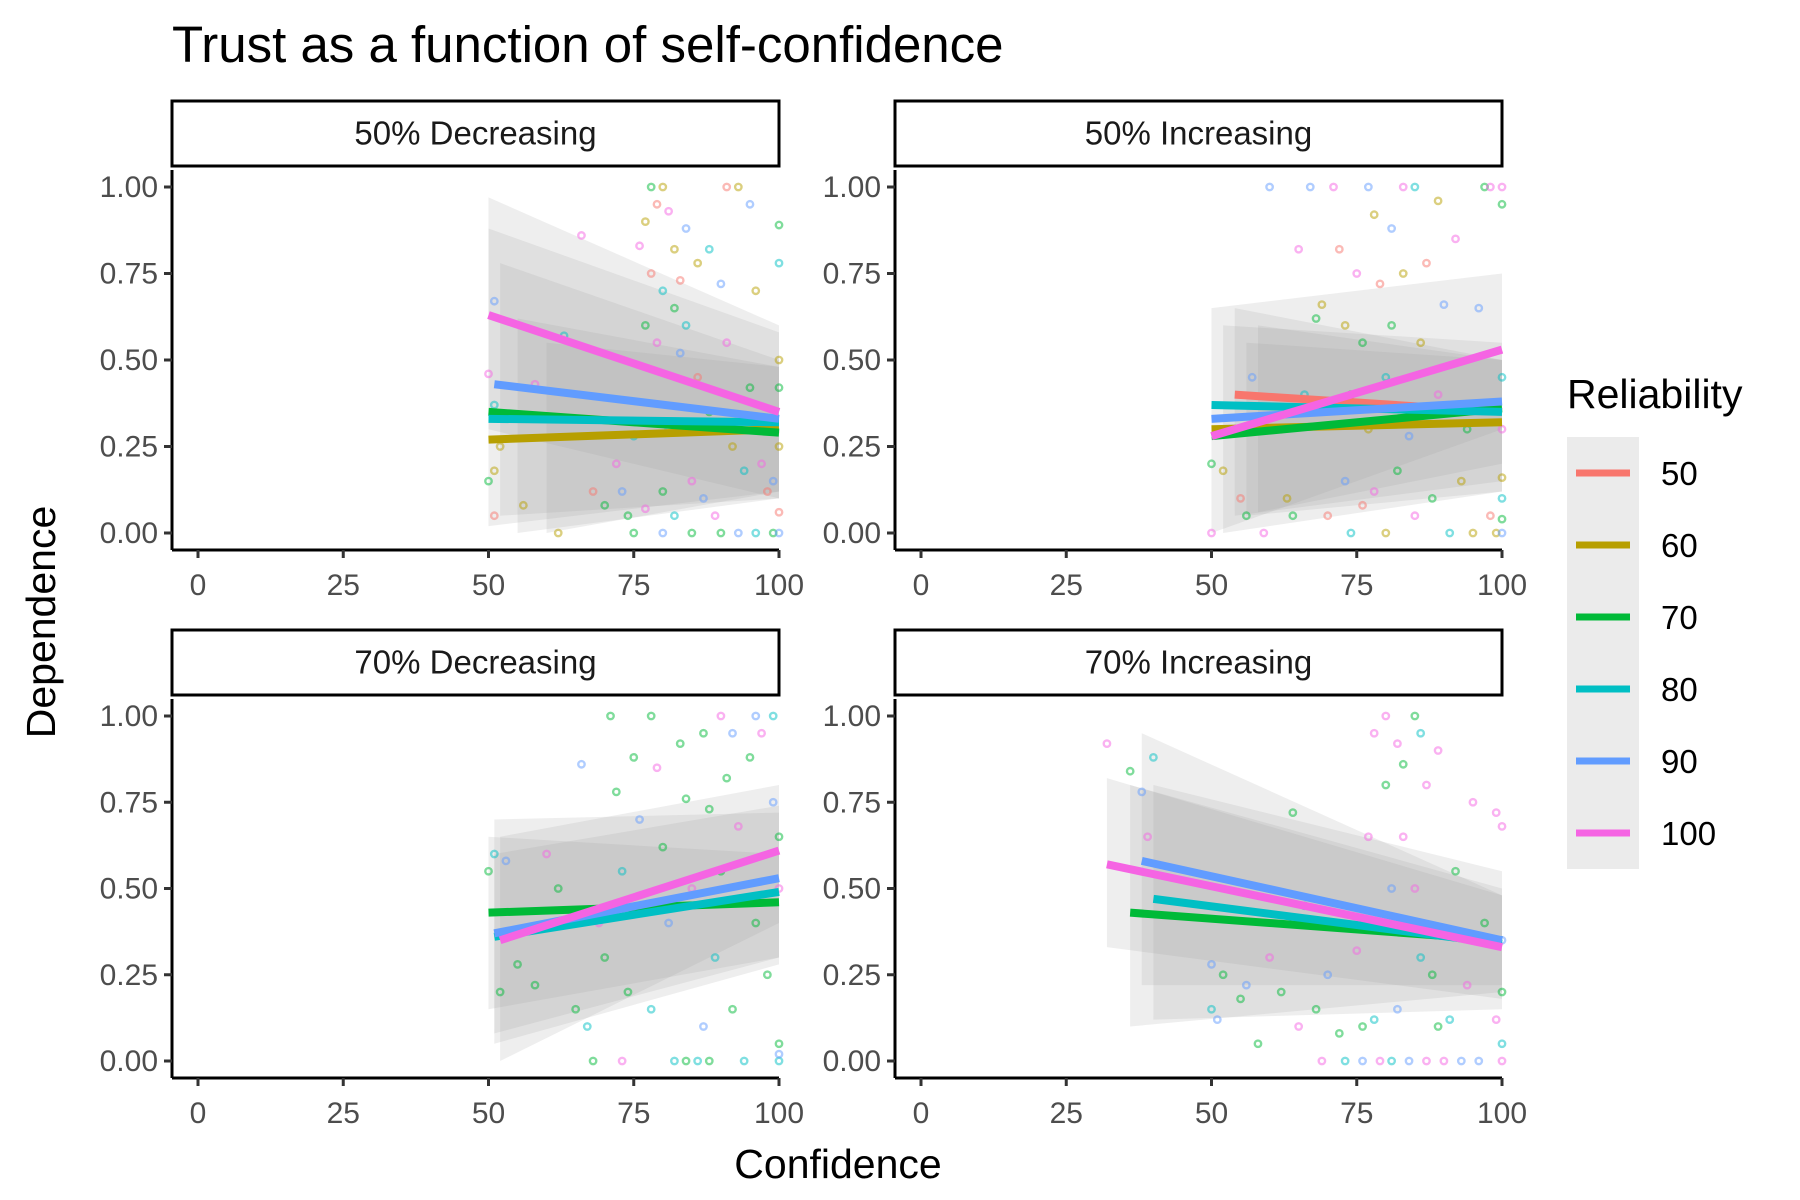 Image resolution: width=1800 pixels, height=1200 pixels. Describe the element at coordinates (129, 1061) in the screenshot. I see `y-tick-label: 0.00` at that location.